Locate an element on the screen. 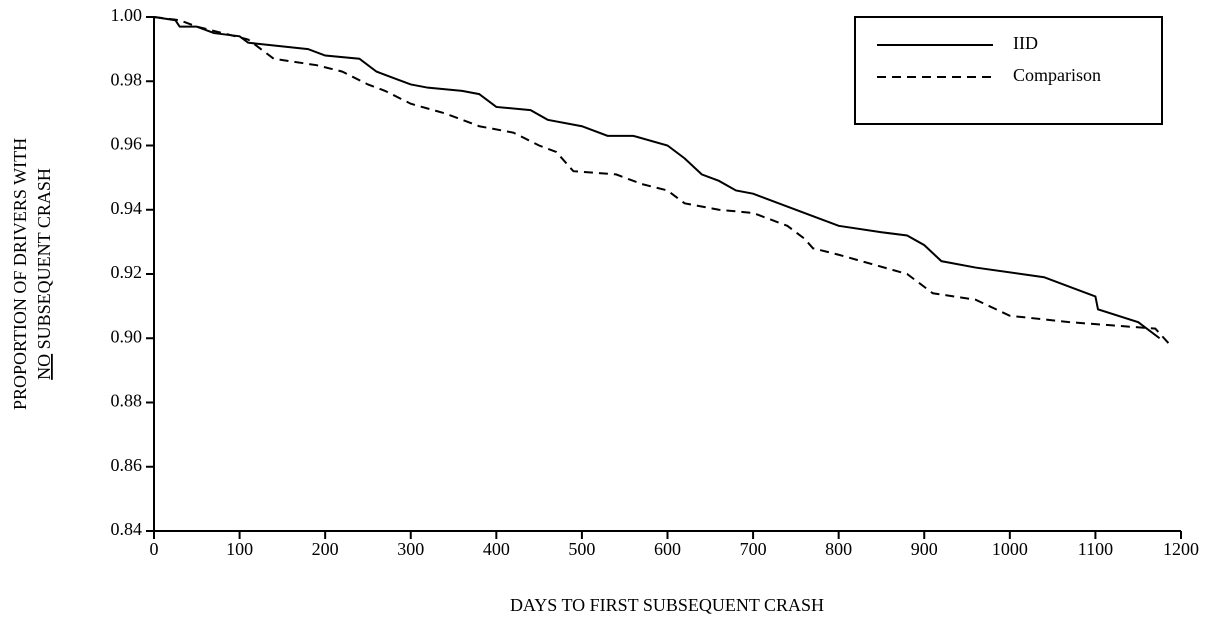  y-tick-label: 0.92 is located at coordinates (127, 272).